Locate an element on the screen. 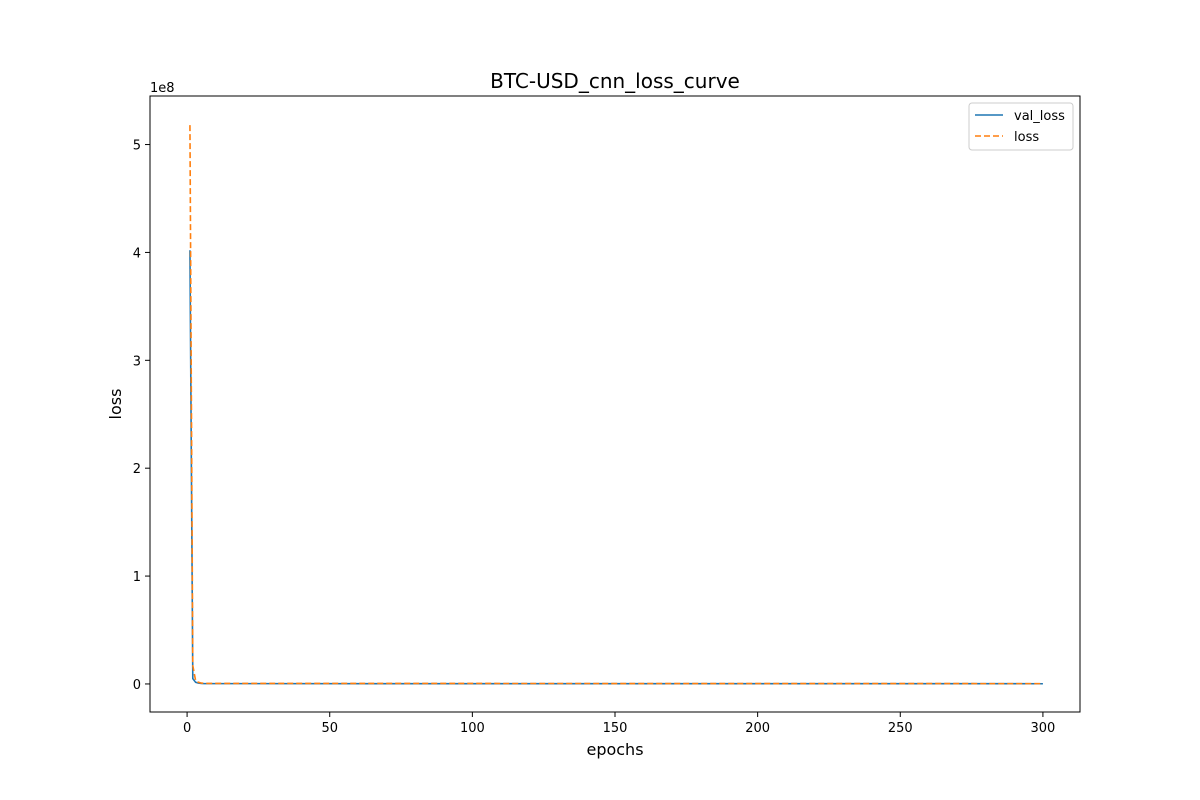 The image size is (1200, 800). y-tick-label: 3 is located at coordinates (137, 361).